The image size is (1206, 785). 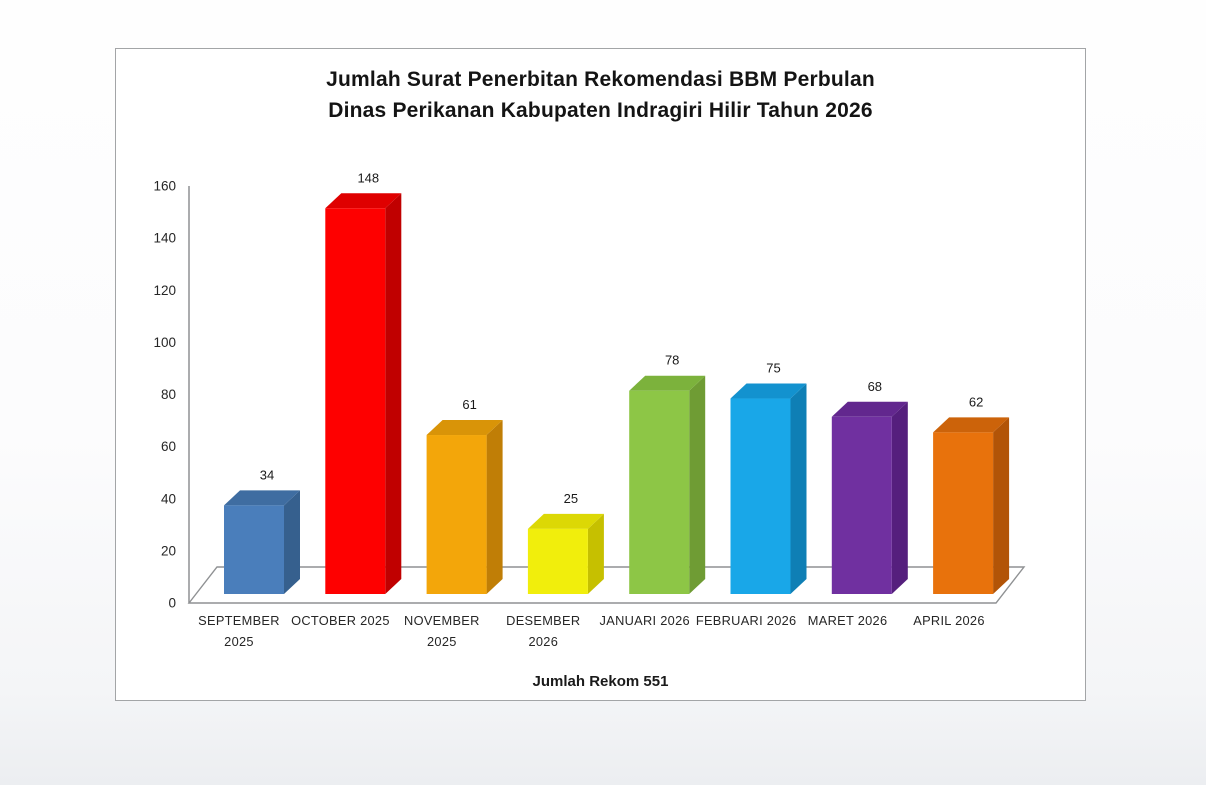 I want to click on bar-desember-2026, so click(x=565, y=553).